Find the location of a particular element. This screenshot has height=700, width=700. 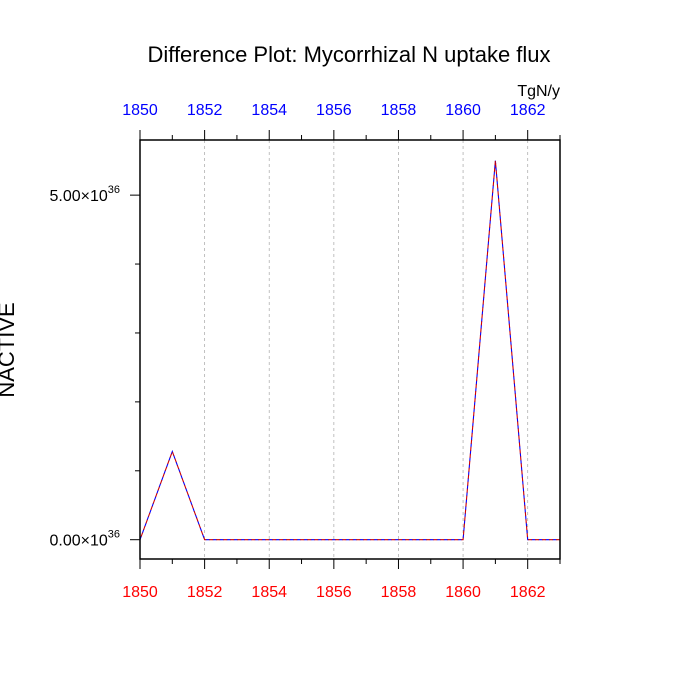

x-tick-label-bottom: 1854 is located at coordinates (269, 592).